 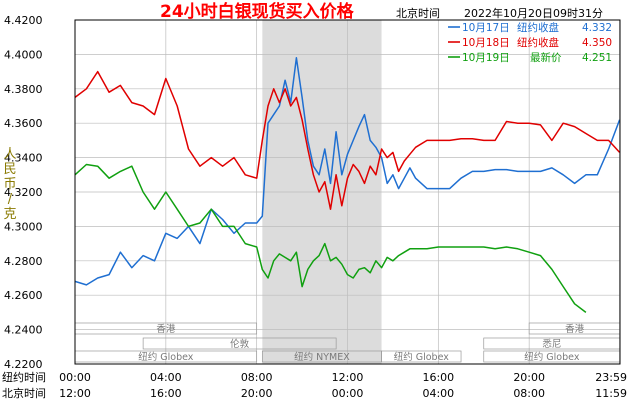 What do you see at coordinates (538, 42) in the screenshot?
I see `legend-label-1018: 纽约收盘` at bounding box center [538, 42].